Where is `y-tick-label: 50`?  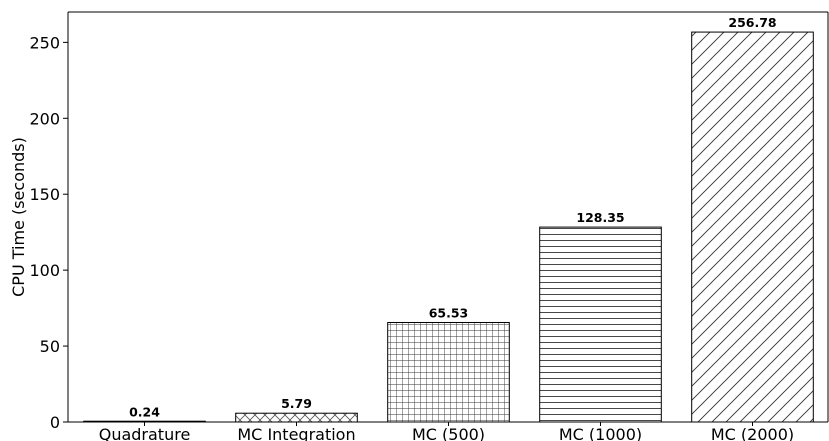 y-tick-label: 50 is located at coordinates (50, 346).